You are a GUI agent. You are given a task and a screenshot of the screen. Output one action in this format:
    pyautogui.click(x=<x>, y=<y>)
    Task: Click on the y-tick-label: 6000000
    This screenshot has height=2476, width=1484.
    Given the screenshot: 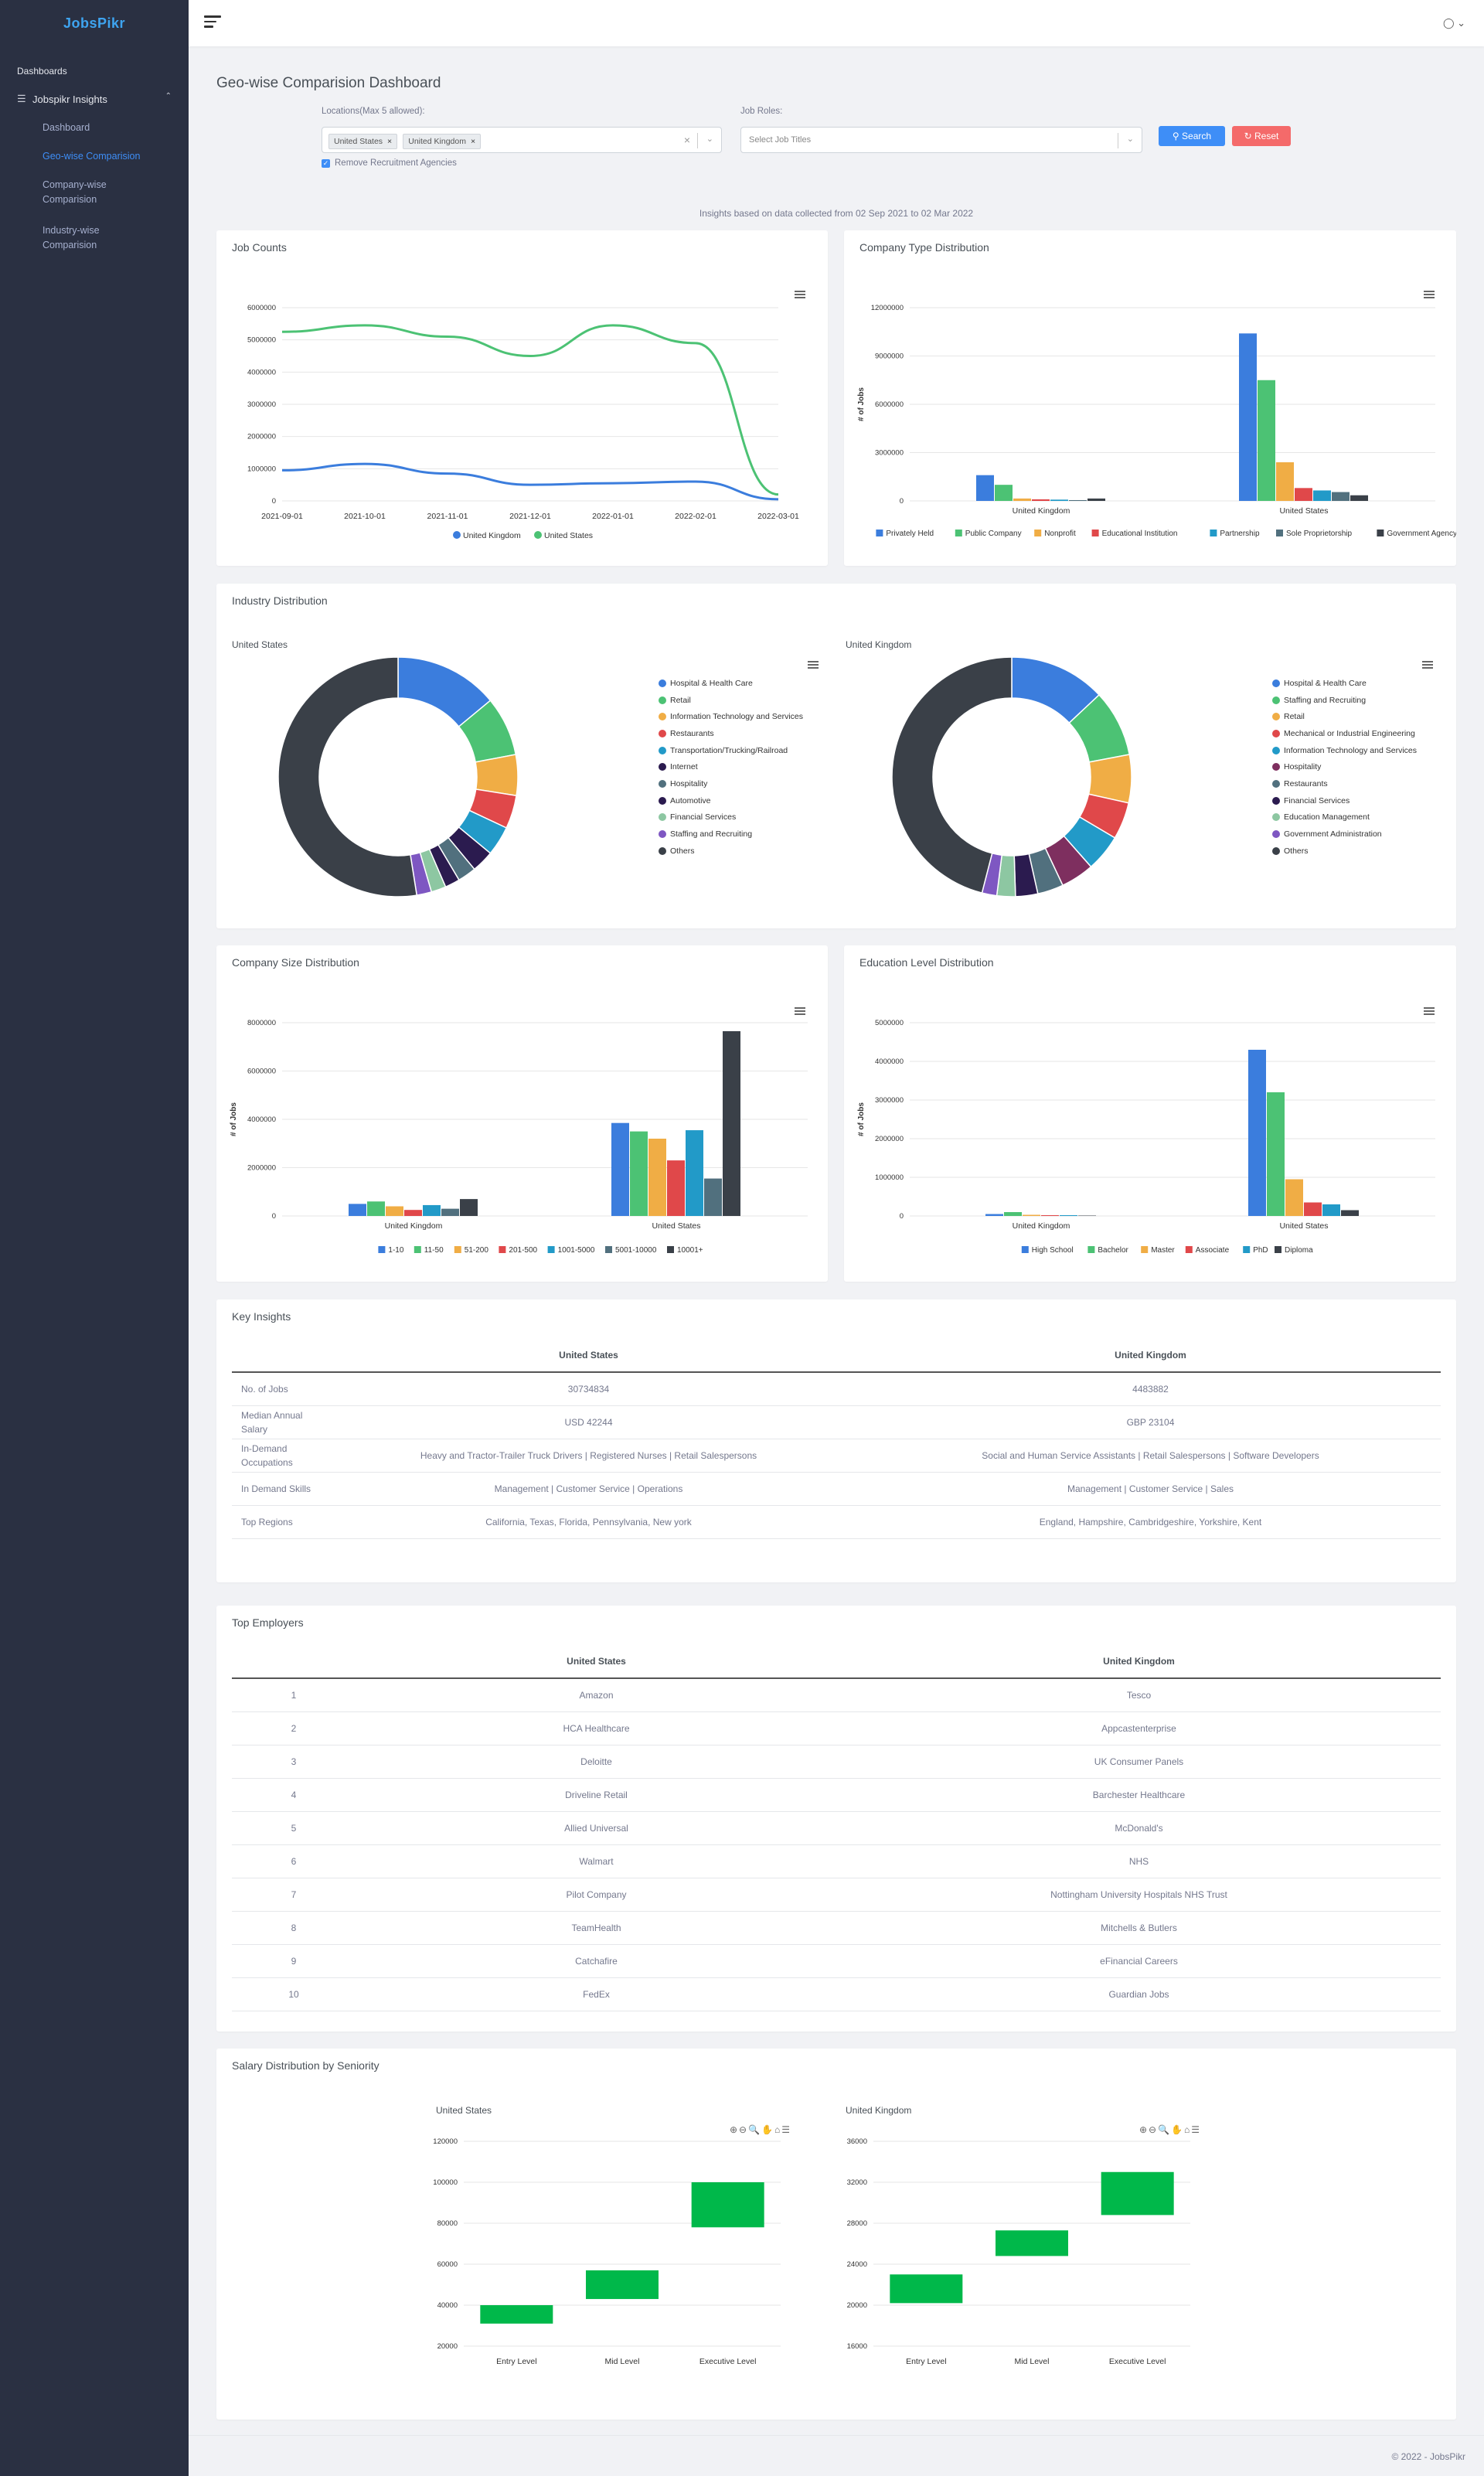 What is the action you would take?
    pyautogui.click(x=889, y=404)
    